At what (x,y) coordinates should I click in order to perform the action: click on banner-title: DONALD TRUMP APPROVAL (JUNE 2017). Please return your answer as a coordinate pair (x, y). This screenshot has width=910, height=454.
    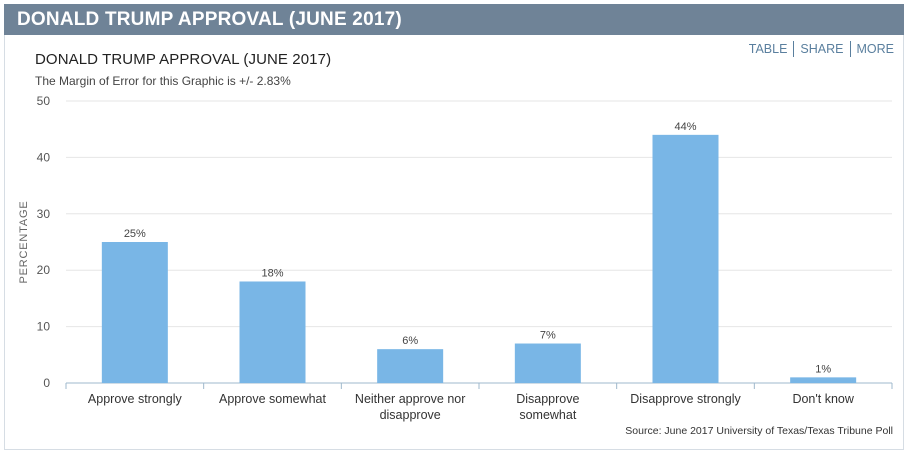
    Looking at the image, I should click on (209, 19).